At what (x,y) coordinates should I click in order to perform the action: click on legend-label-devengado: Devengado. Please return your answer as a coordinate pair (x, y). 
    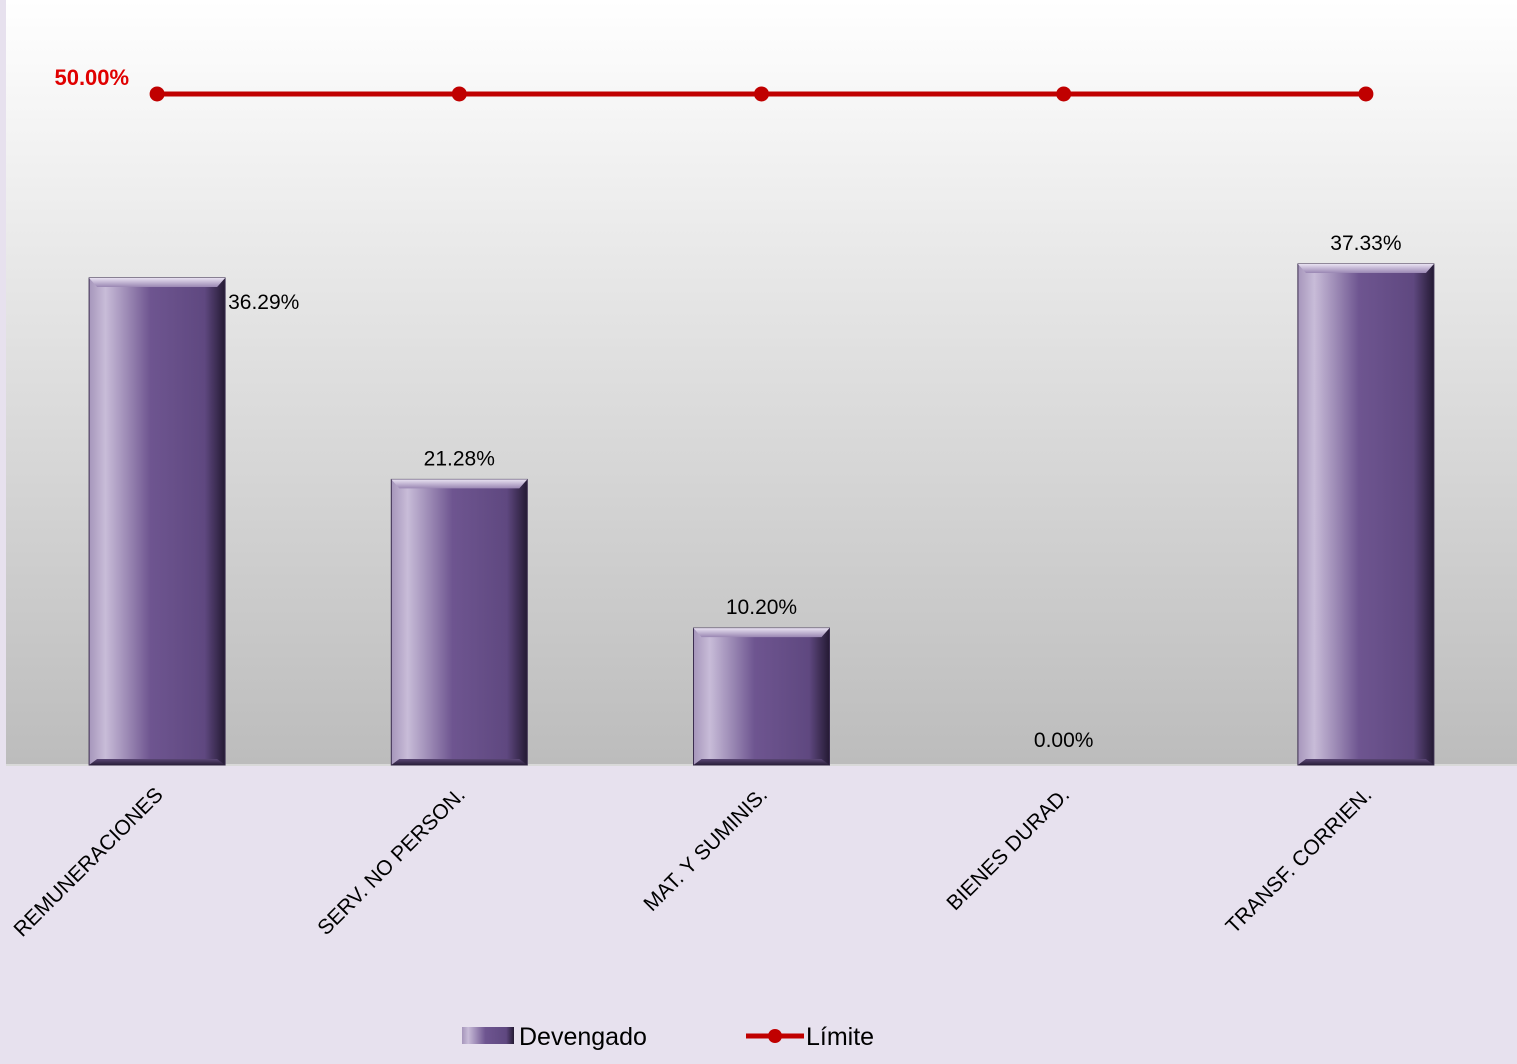
    Looking at the image, I should click on (583, 1037).